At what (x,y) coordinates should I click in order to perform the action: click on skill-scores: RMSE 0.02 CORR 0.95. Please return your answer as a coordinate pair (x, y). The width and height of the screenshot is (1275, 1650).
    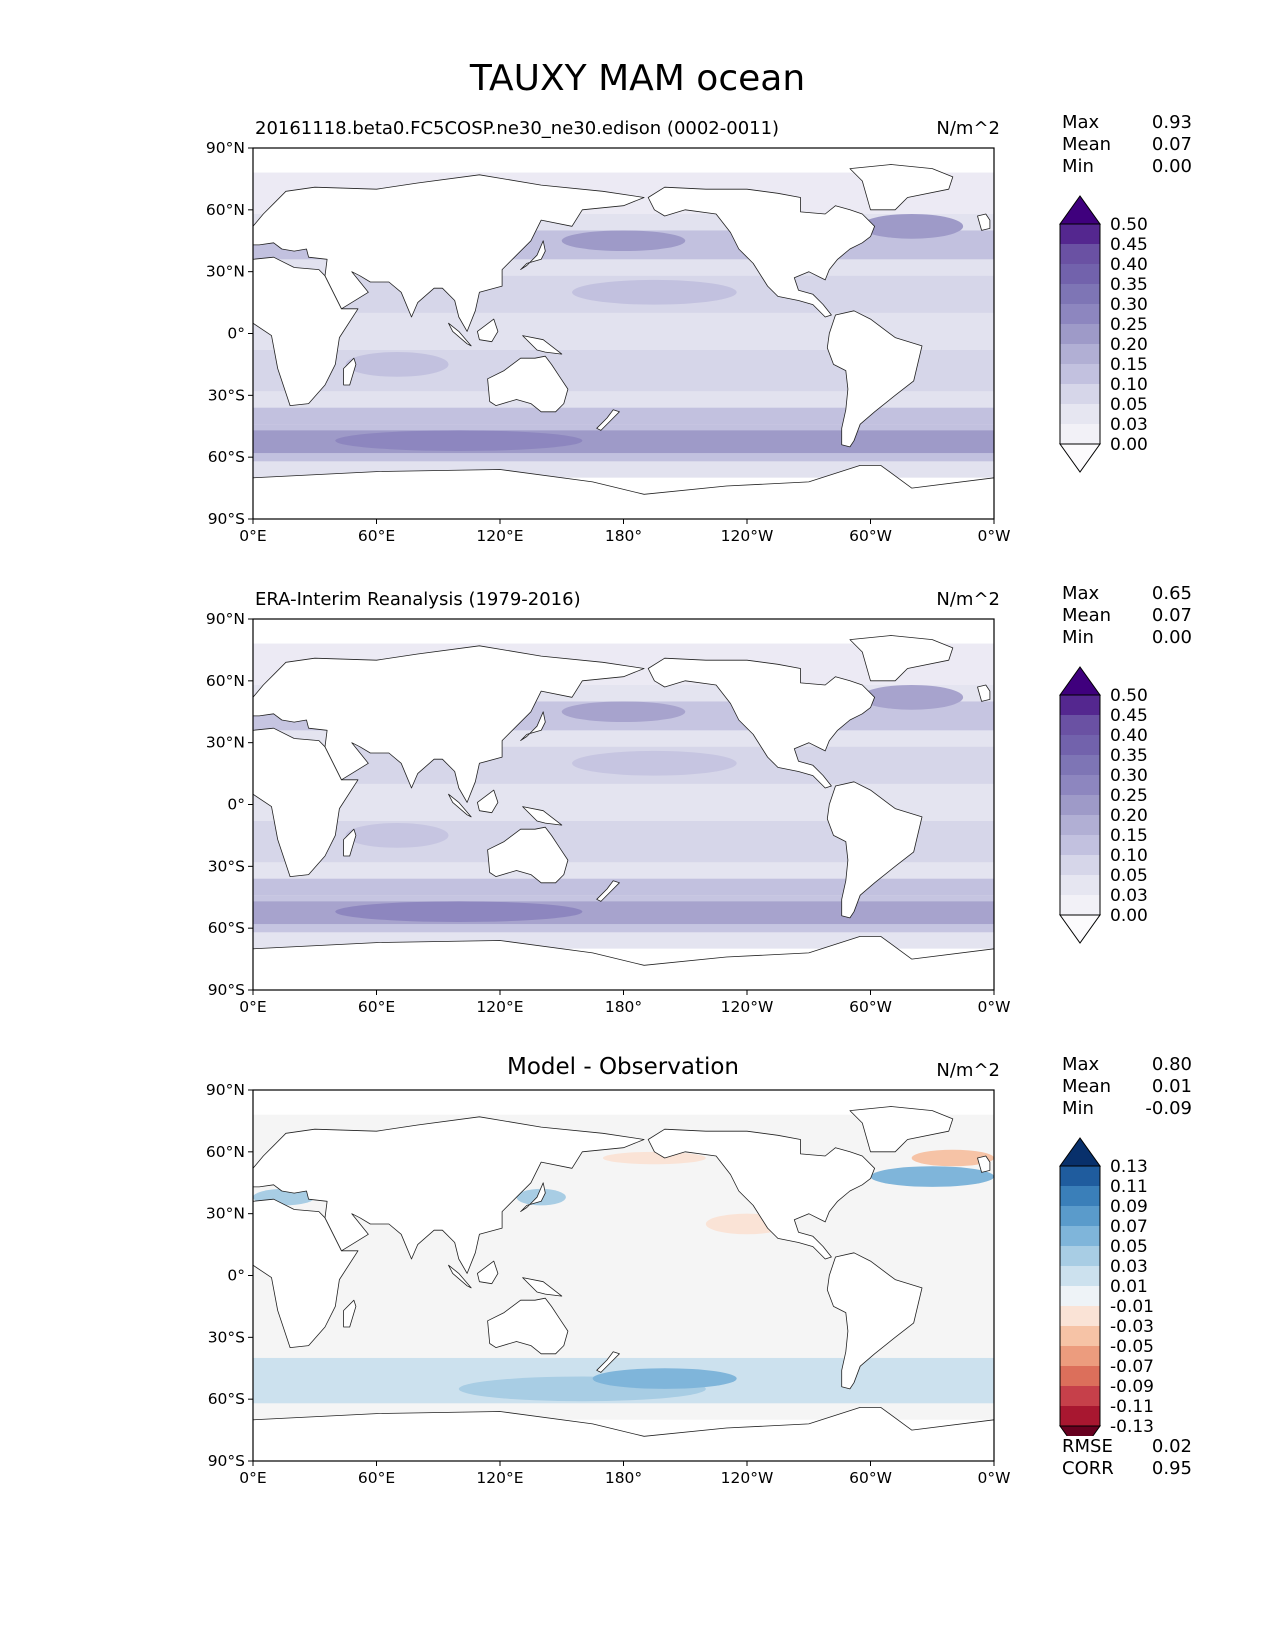
    Looking at the image, I should click on (1127, 1458).